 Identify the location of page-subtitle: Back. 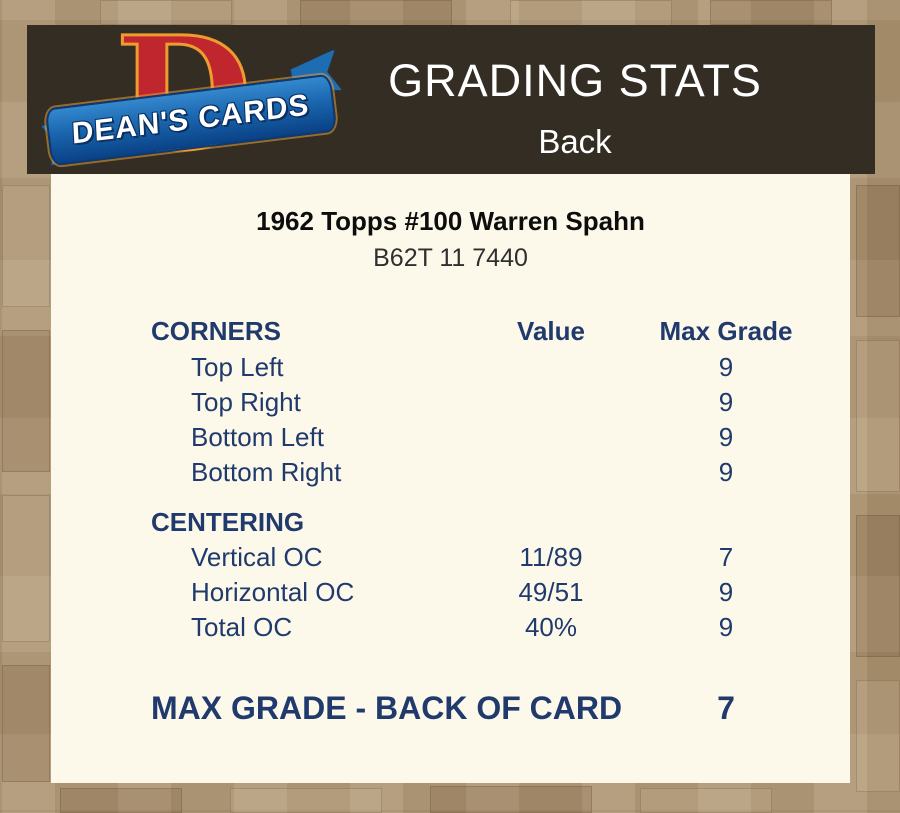
(575, 141).